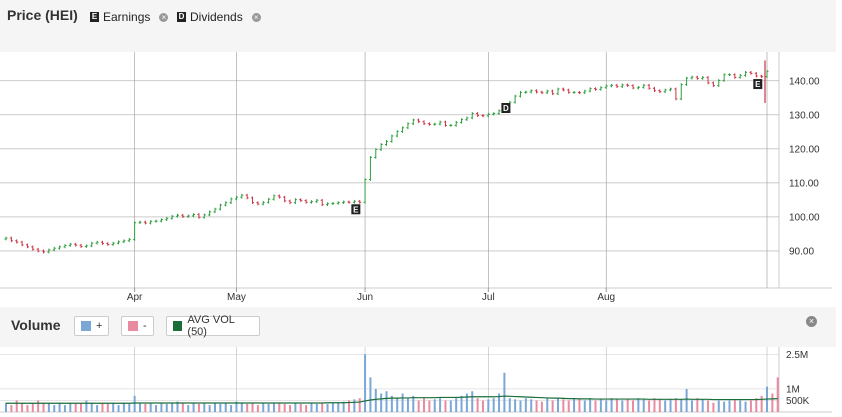 Image resolution: width=842 pixels, height=417 pixels. What do you see at coordinates (365, 297) in the screenshot?
I see `price-x-tick-label: Jun` at bounding box center [365, 297].